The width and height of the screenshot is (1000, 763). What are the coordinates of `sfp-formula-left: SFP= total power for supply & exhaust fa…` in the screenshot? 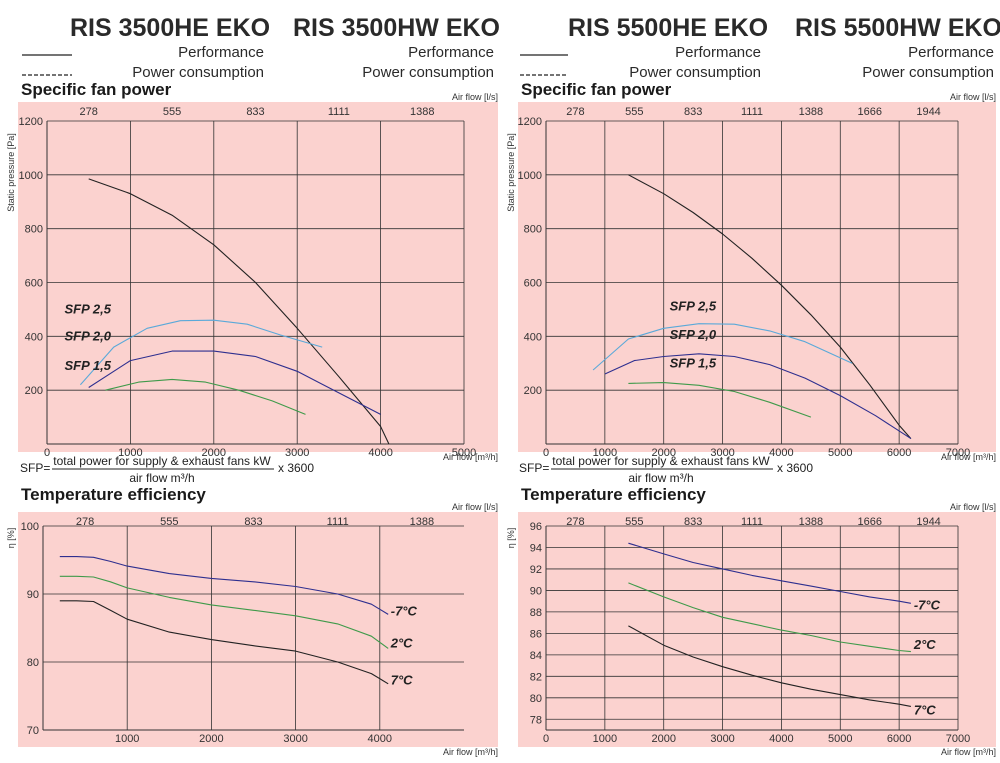 It's located at (167, 469).